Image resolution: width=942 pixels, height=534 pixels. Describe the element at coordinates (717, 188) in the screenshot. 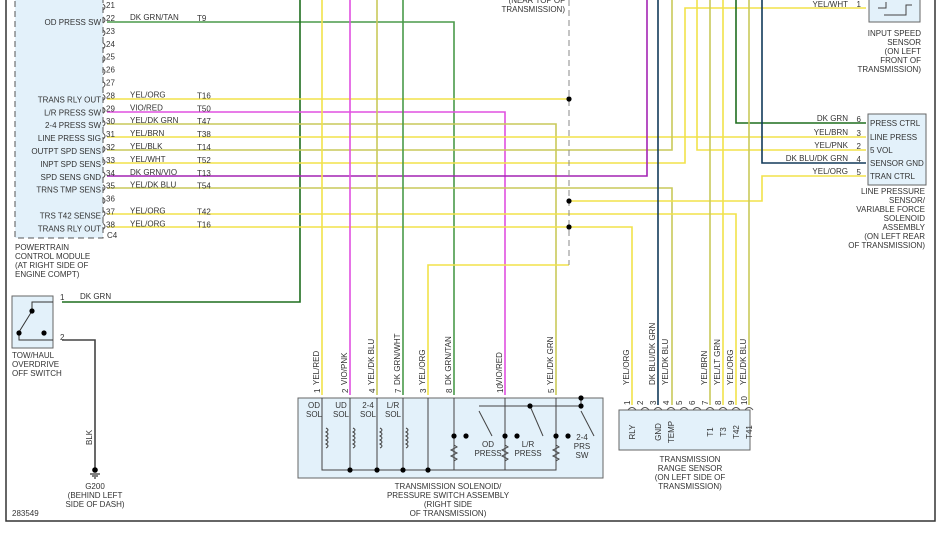

I see `wire-tran-ctrl` at that location.